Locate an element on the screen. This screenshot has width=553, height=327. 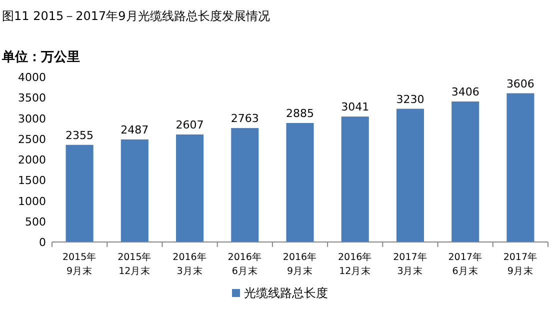
data-label: 2355 is located at coordinates (80, 135).